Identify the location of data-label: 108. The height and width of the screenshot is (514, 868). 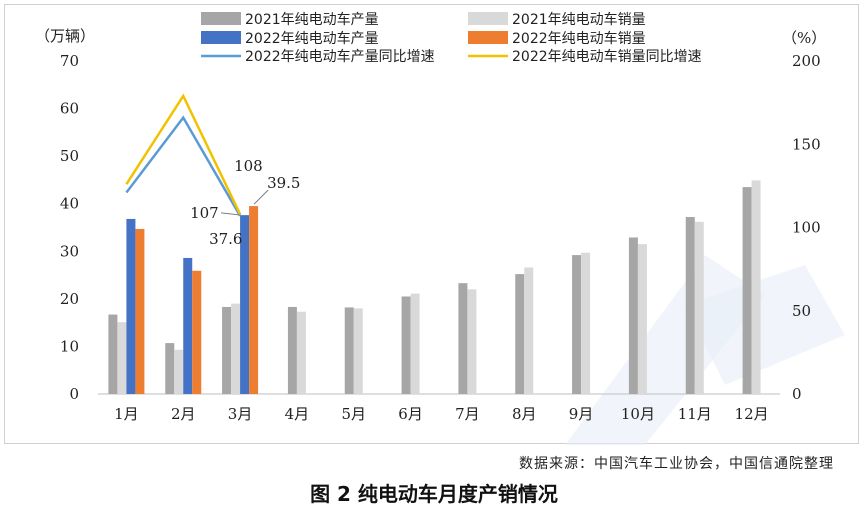
(248, 166).